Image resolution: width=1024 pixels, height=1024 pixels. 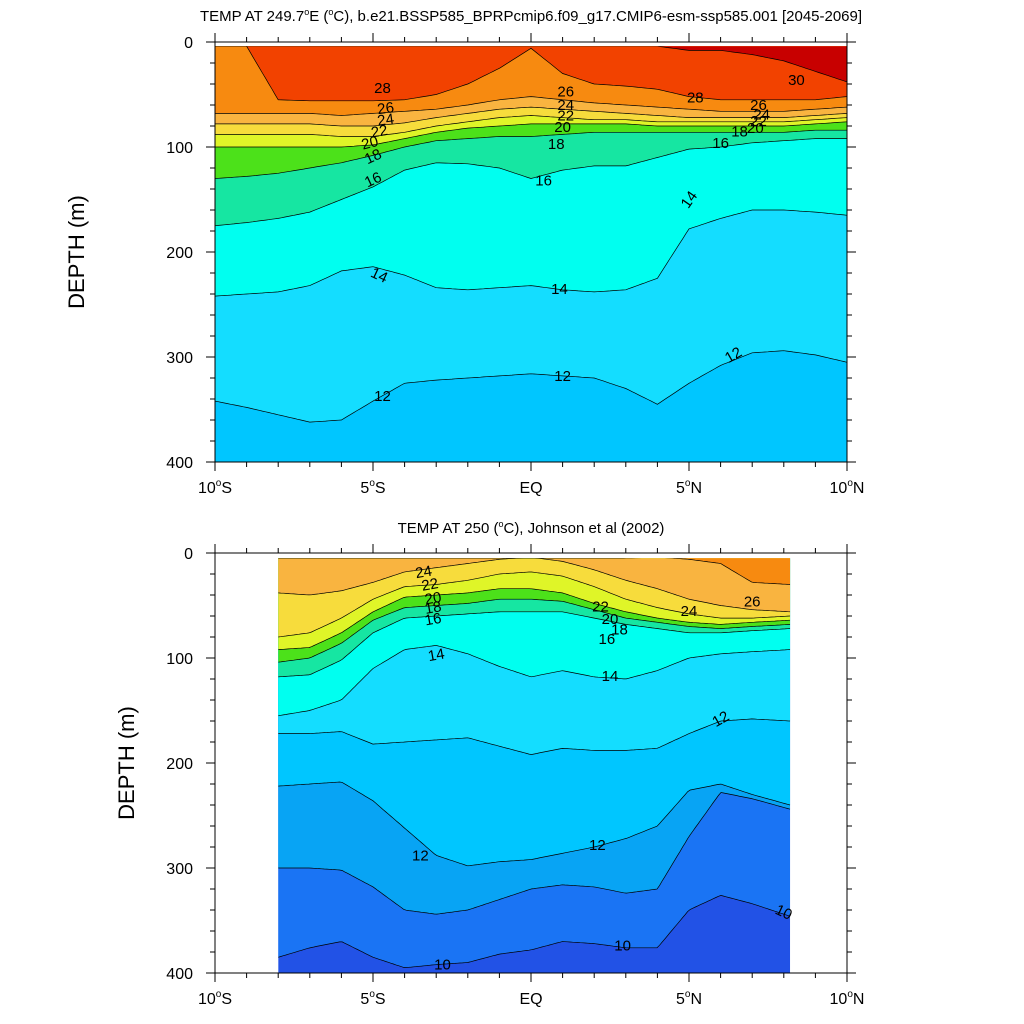 What do you see at coordinates (796, 80) in the screenshot?
I see `contour-label: 30` at bounding box center [796, 80].